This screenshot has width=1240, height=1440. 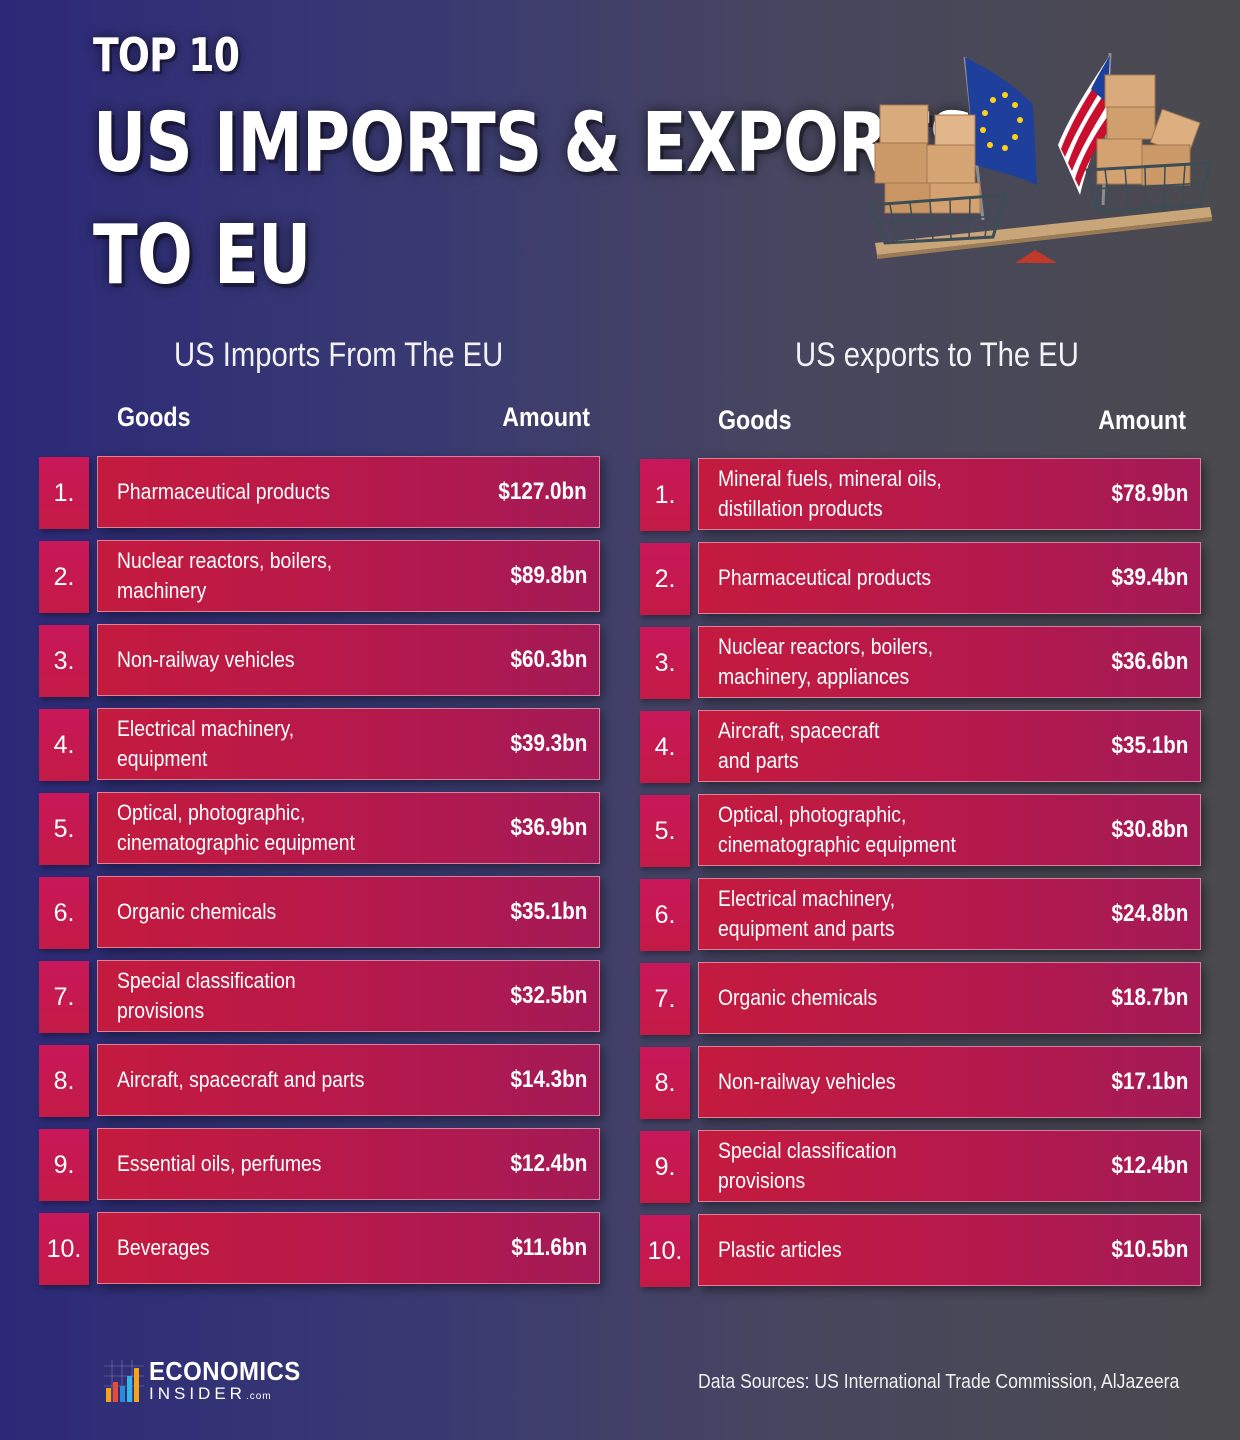 I want to click on table-row: Plastic articles $10.5bn, so click(x=949, y=1250).